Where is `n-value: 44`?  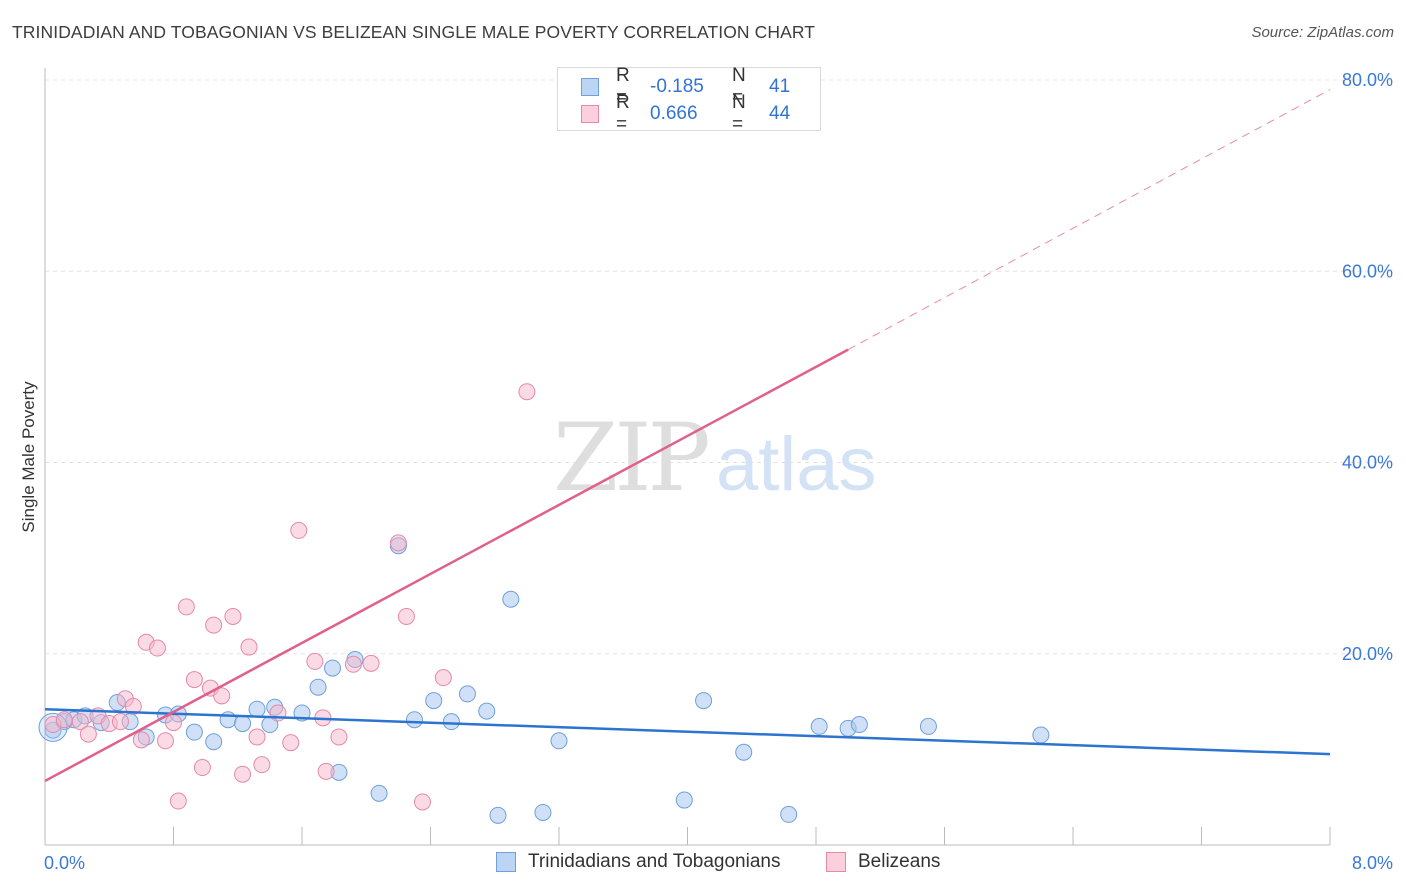
n-value: 44 is located at coordinates (780, 113).